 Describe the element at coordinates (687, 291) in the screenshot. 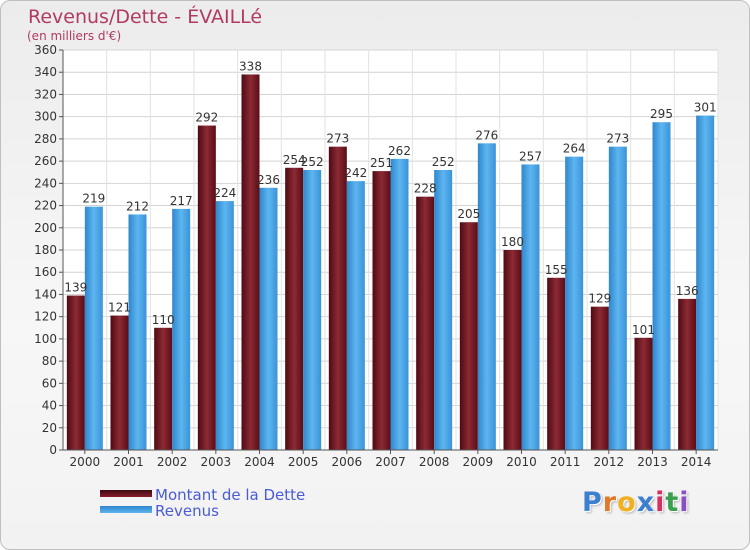

I see `data-label: 136` at that location.